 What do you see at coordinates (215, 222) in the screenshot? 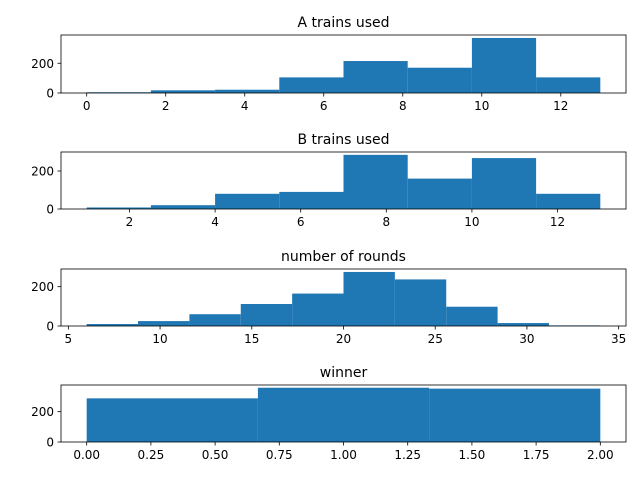
I see `xtick-label-b-trains-1: 4` at bounding box center [215, 222].